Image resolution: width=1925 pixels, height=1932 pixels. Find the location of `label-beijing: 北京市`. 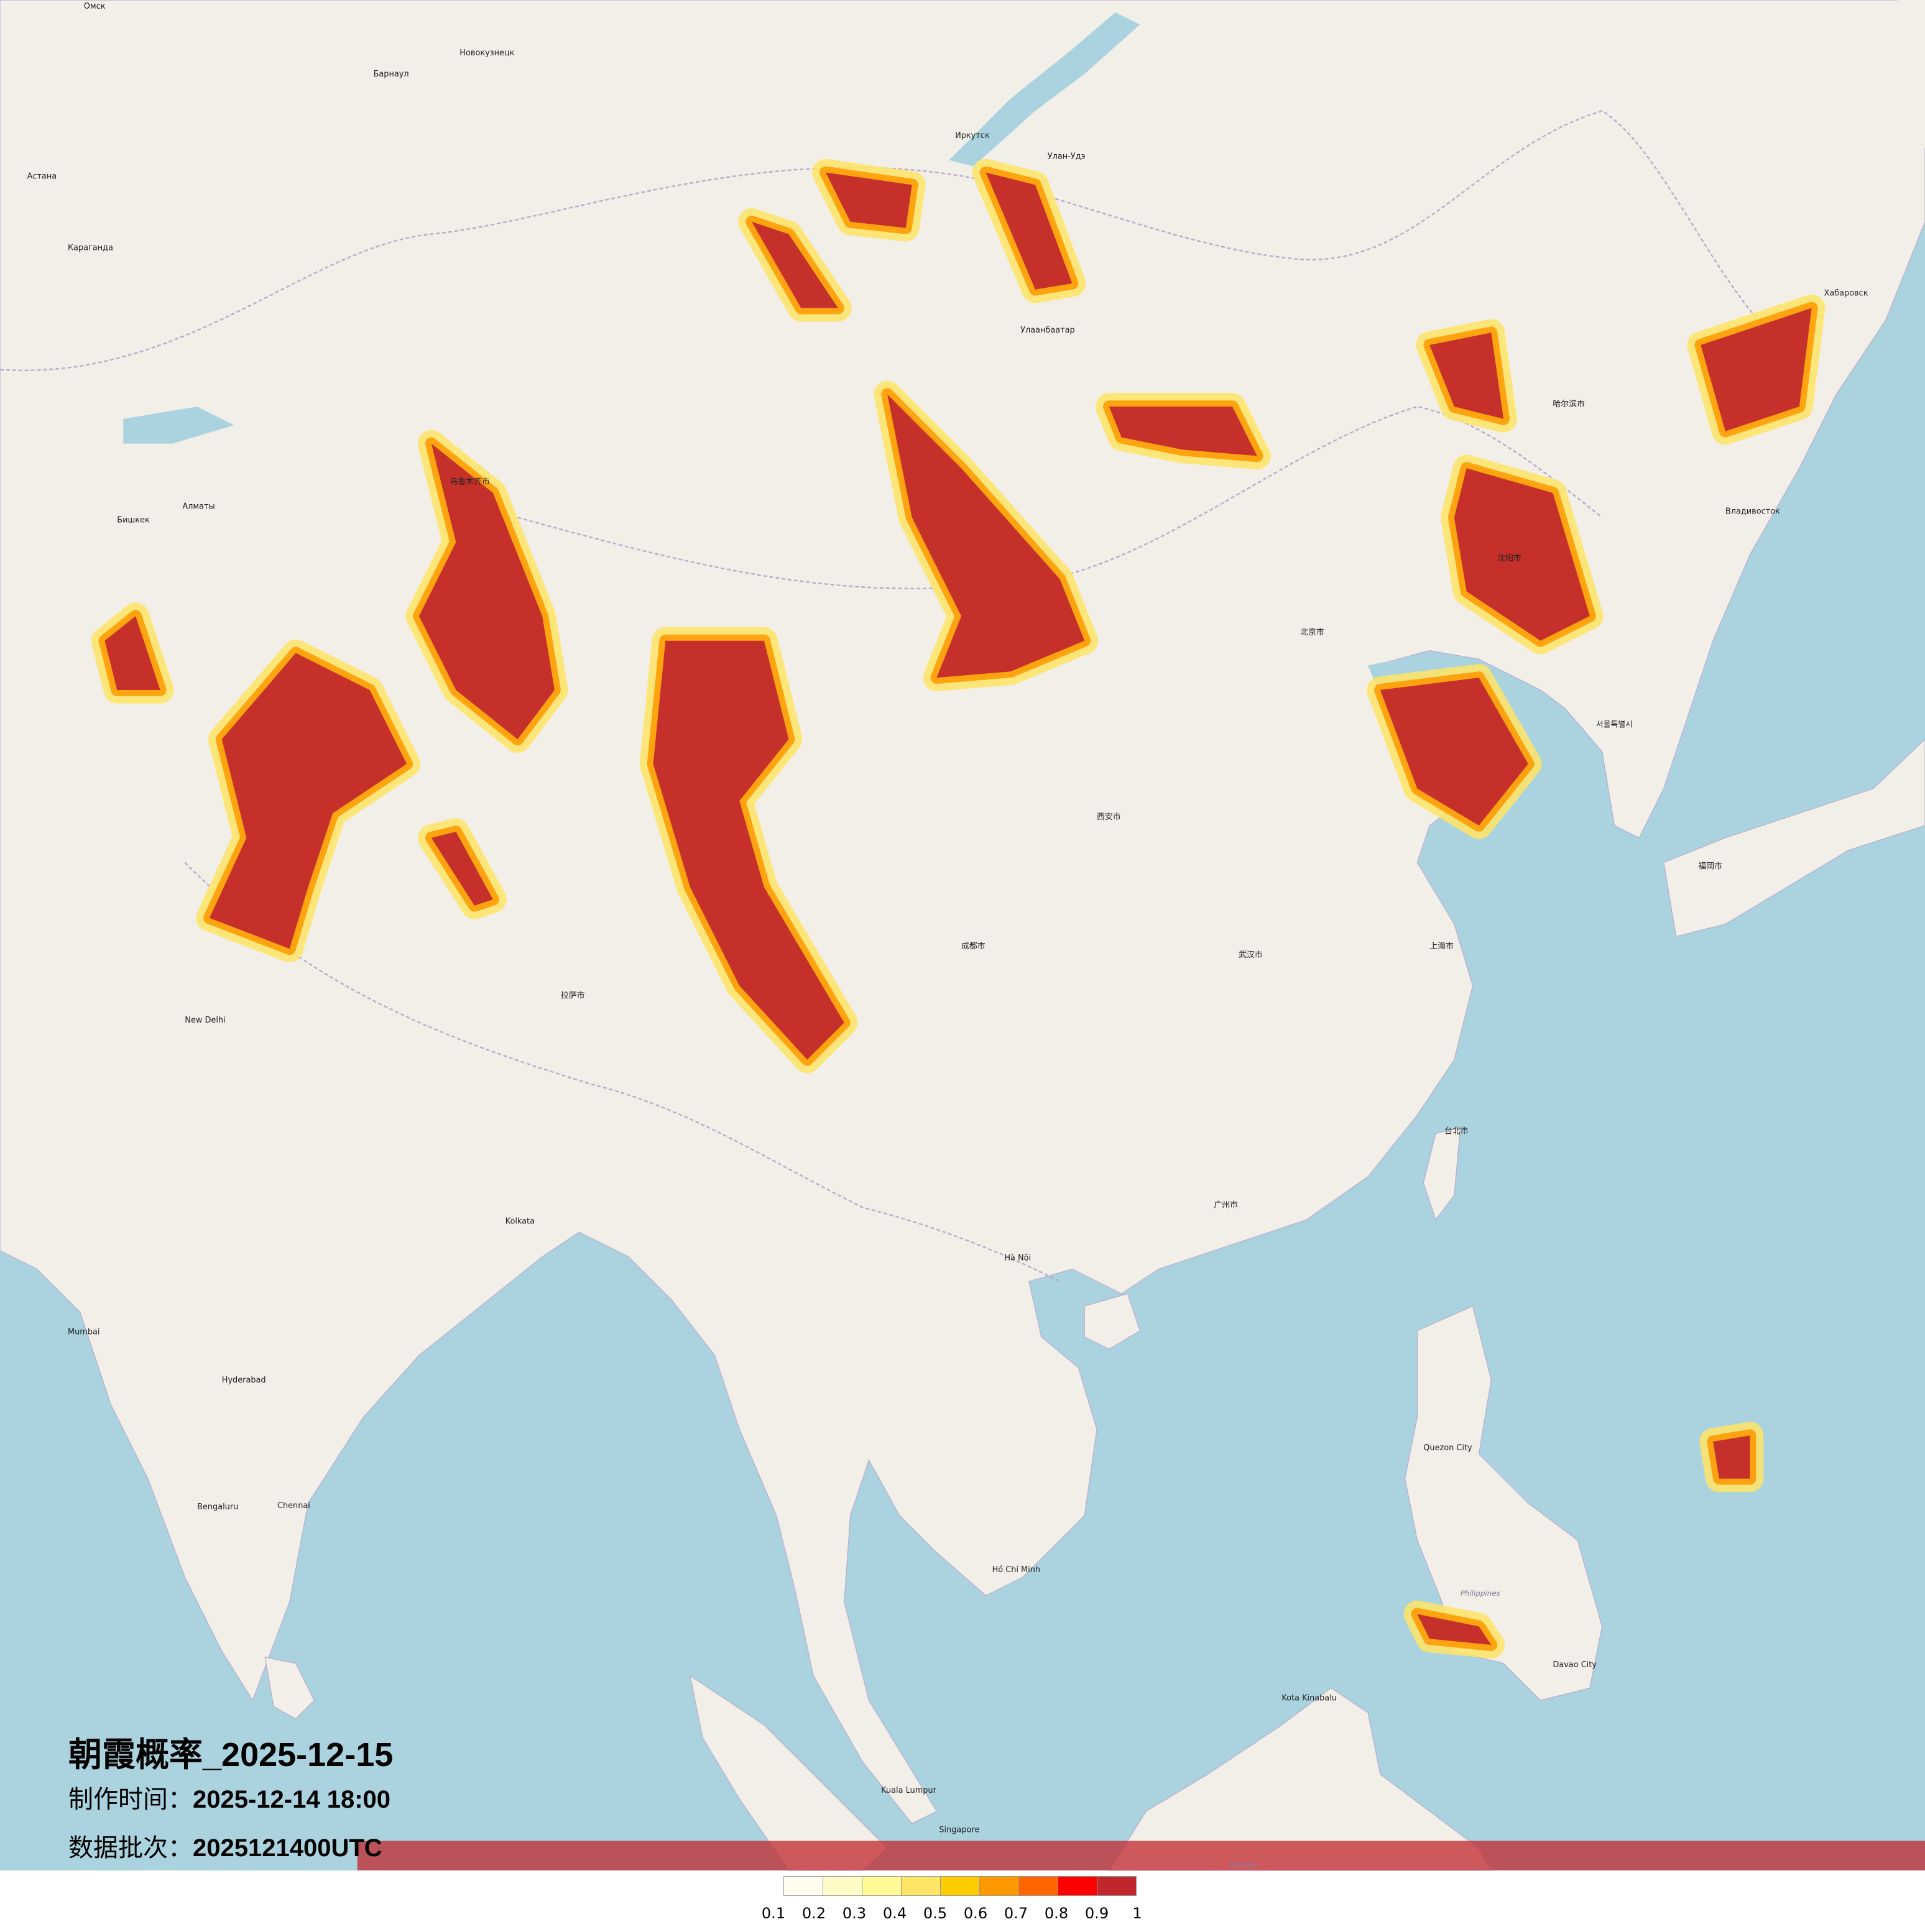

label-beijing: 北京市 is located at coordinates (1312, 632).